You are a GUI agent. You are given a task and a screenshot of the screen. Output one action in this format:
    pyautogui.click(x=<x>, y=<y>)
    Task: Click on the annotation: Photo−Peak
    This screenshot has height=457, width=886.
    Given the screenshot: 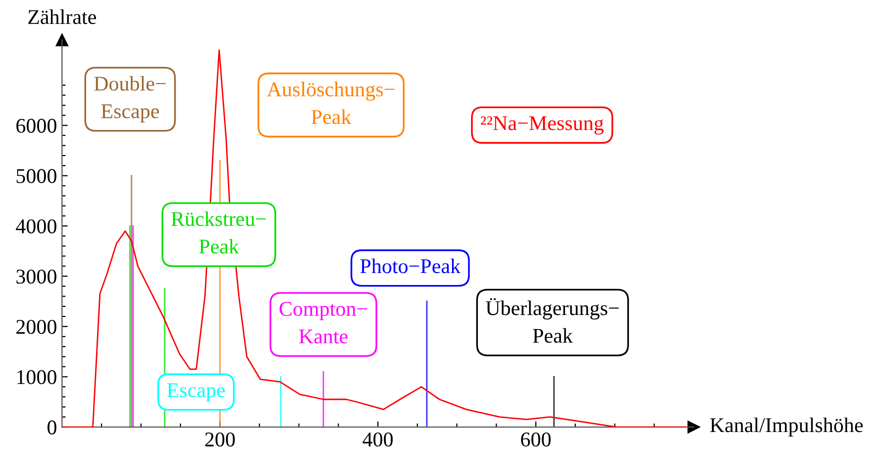 What is the action you would take?
    pyautogui.click(x=410, y=266)
    